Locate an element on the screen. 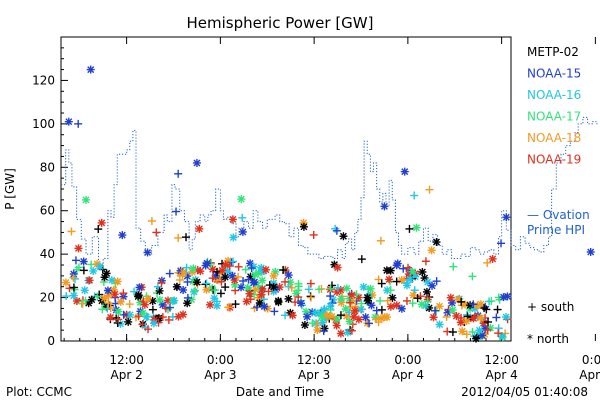 This screenshot has width=600, height=400. legend-entry: NOAA-15 is located at coordinates (554, 74).